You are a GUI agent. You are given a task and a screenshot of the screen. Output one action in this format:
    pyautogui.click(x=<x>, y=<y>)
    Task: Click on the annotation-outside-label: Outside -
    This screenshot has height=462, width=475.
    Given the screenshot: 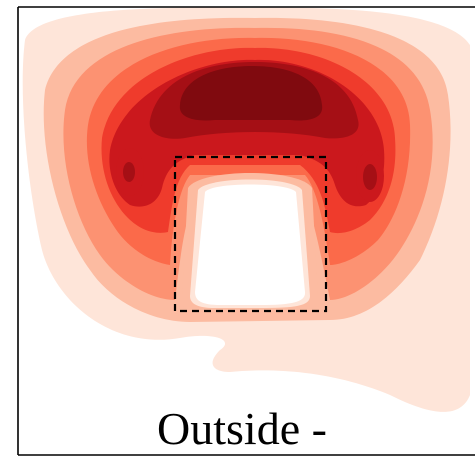 What is the action you would take?
    pyautogui.click(x=242, y=428)
    